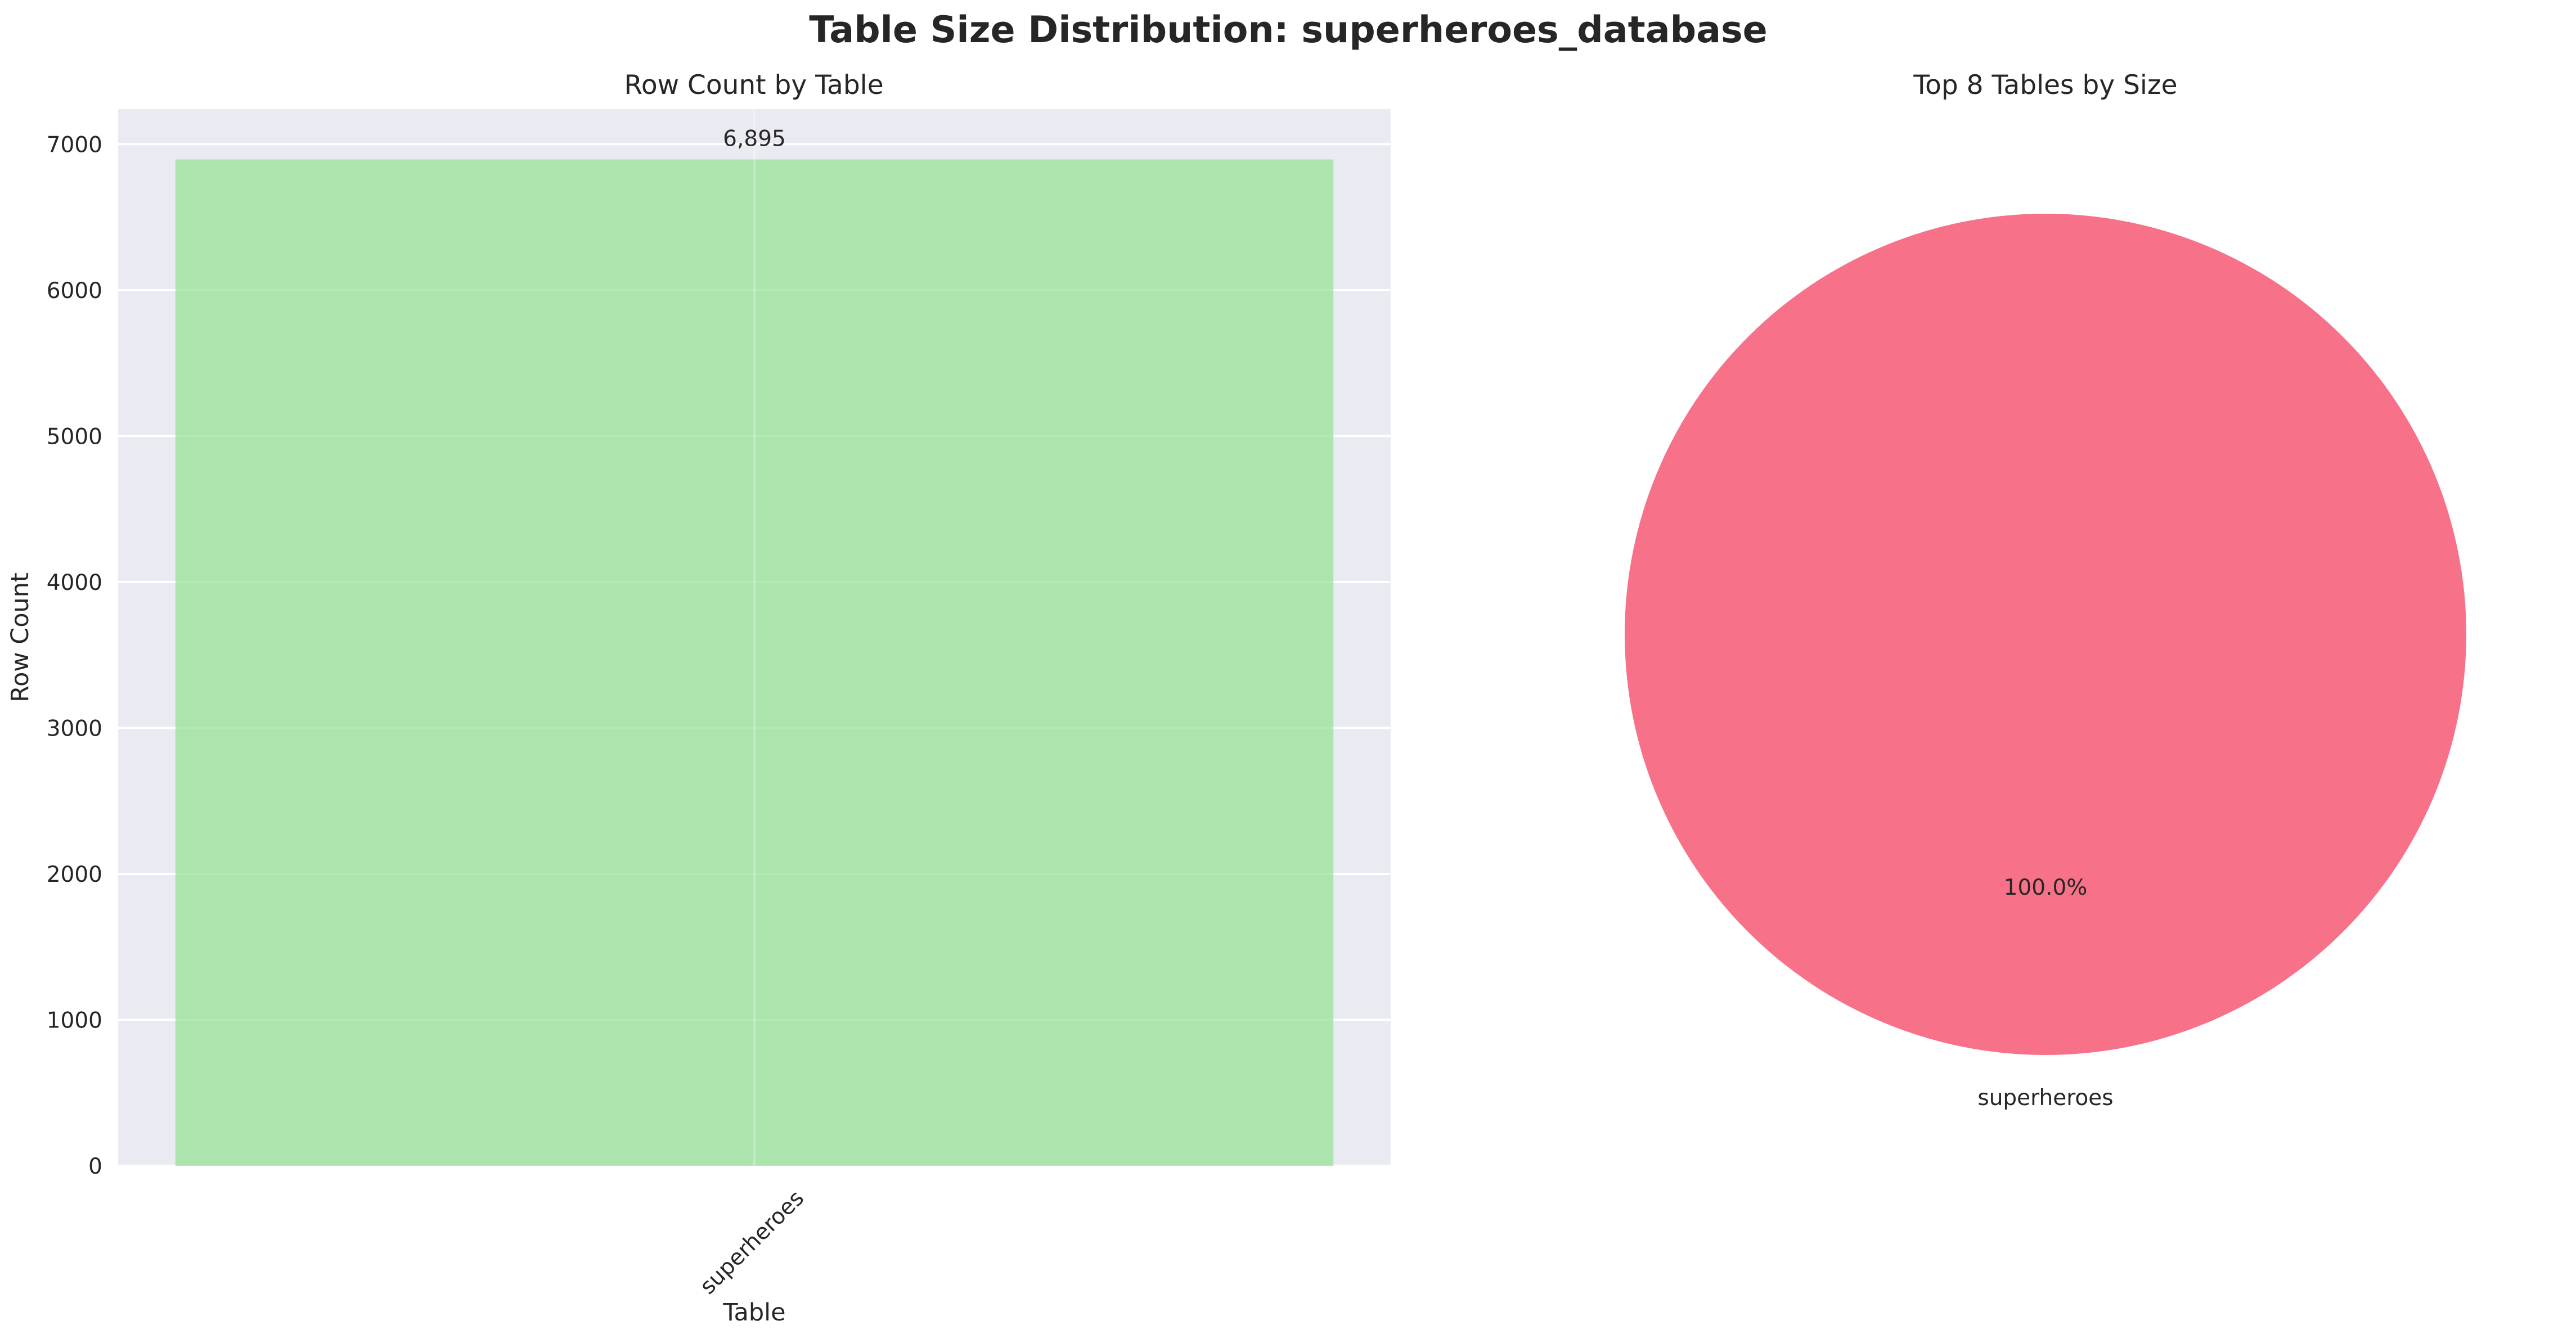  Describe the element at coordinates (753, 85) in the screenshot. I see `bar-chart-title: Row Count by Table` at that location.